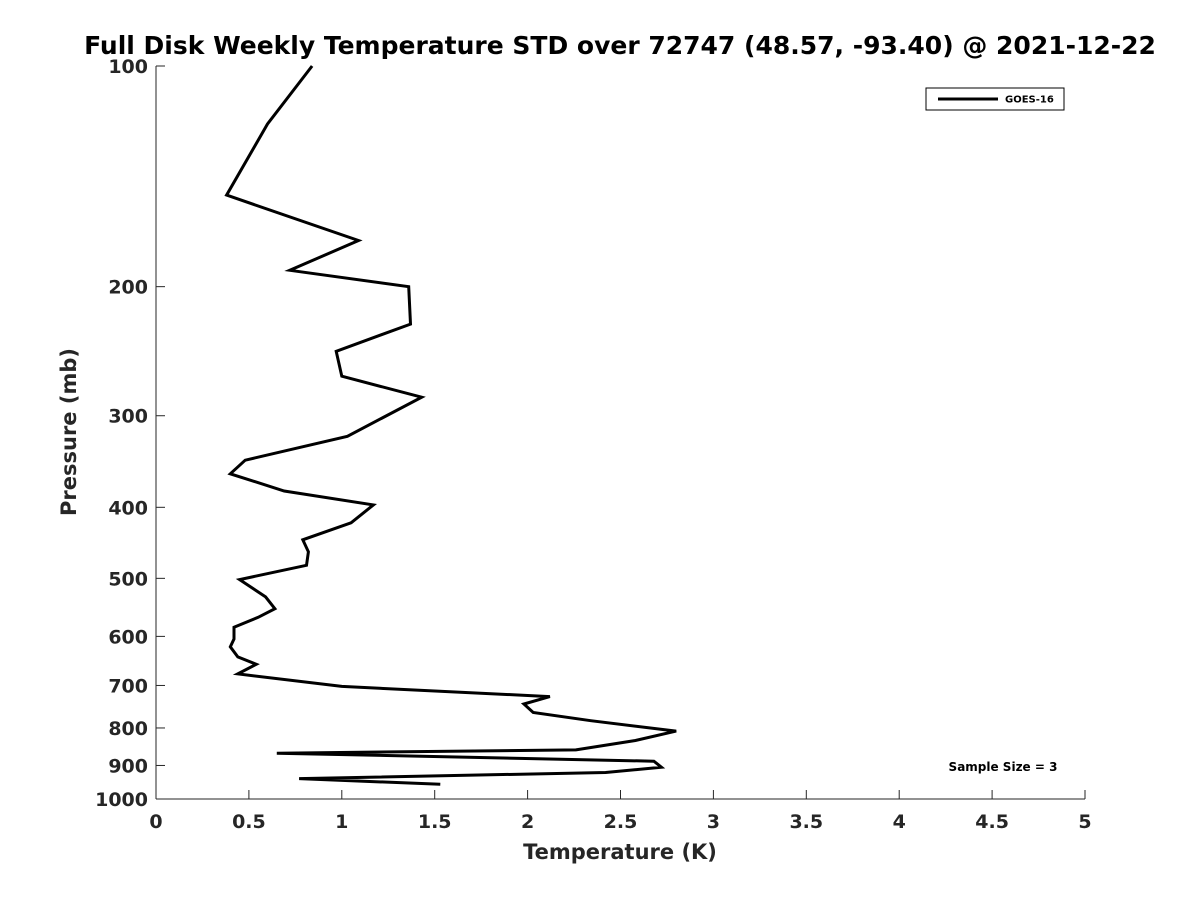 This screenshot has width=1200, height=900. I want to click on x-tick-label: 2.5, so click(621, 822).